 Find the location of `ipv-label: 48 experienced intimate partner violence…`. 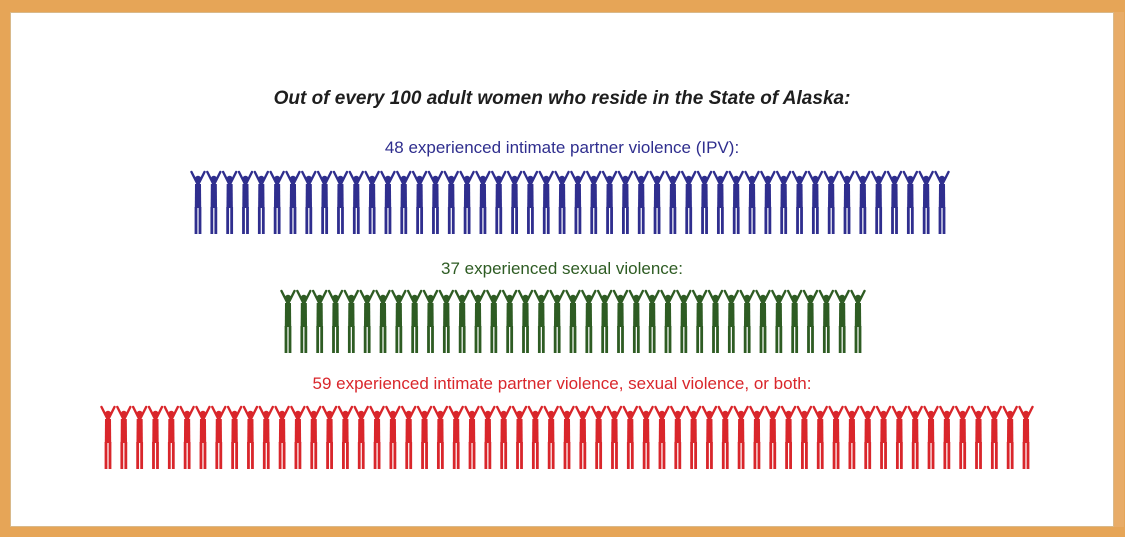

ipv-label: 48 experienced intimate partner violence… is located at coordinates (562, 147).